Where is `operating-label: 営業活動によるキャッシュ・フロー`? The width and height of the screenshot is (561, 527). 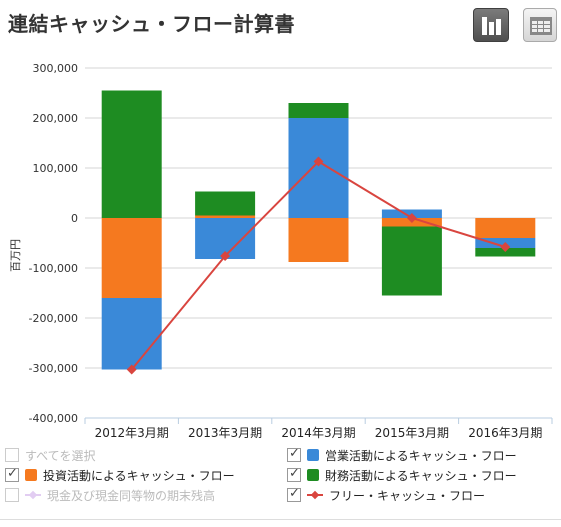 operating-label: 営業活動によるキャッシュ・フロー is located at coordinates (421, 455).